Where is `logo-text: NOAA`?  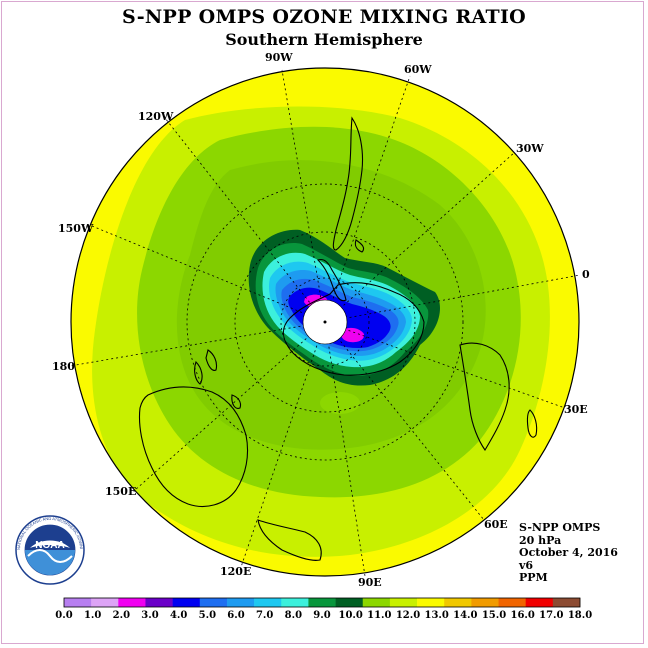 logo-text: NOAA is located at coordinates (49, 545).